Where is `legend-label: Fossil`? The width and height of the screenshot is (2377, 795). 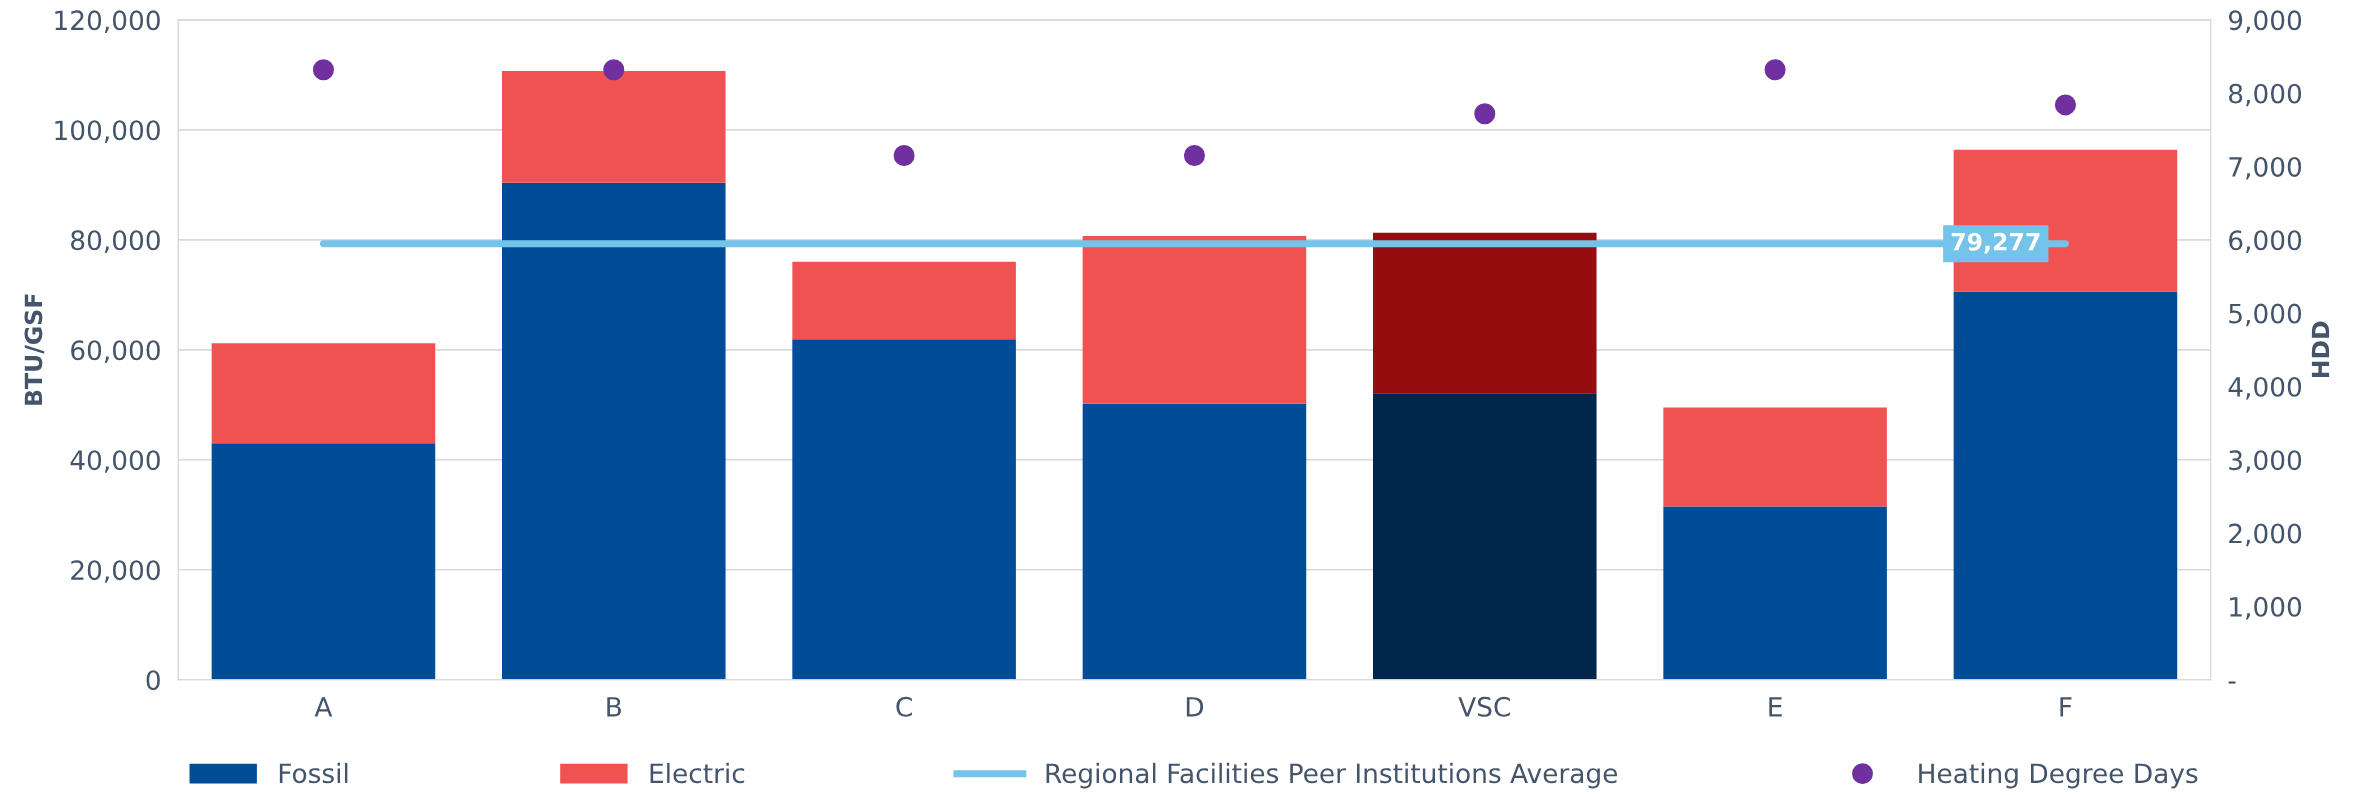
legend-label: Fossil is located at coordinates (313, 773).